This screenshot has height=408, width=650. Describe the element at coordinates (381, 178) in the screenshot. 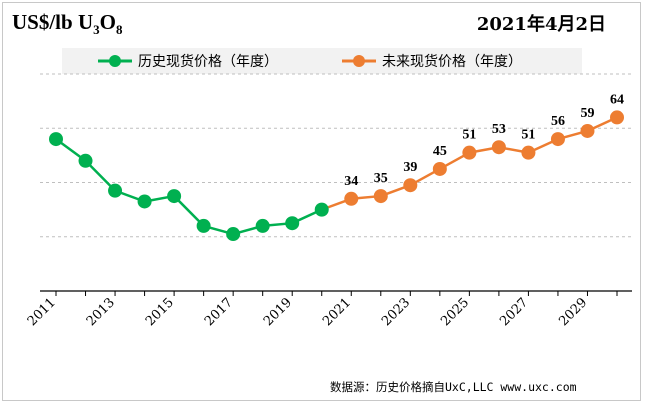

I see `data-label: 35` at that location.